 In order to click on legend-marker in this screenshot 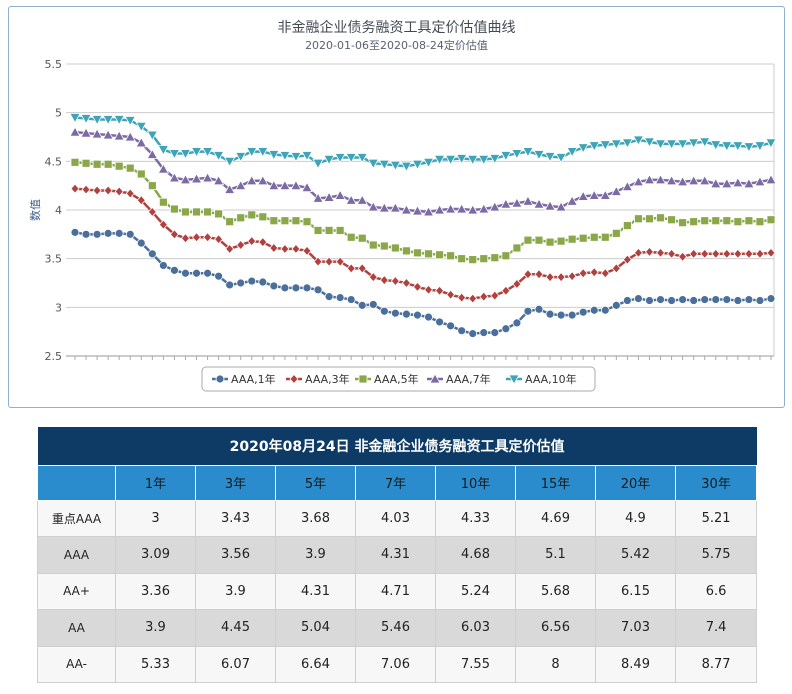, I will do `click(294, 379)`.